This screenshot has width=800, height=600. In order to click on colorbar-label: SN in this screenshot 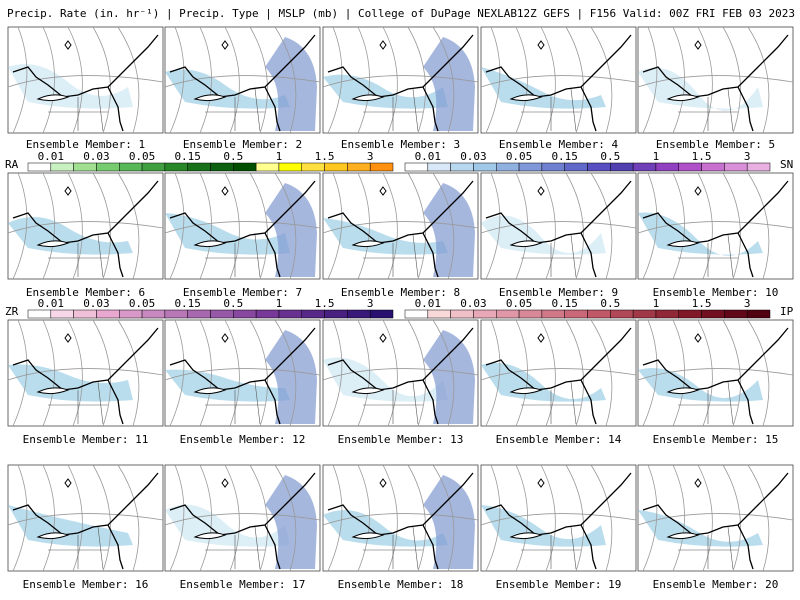, I will do `click(786, 164)`.